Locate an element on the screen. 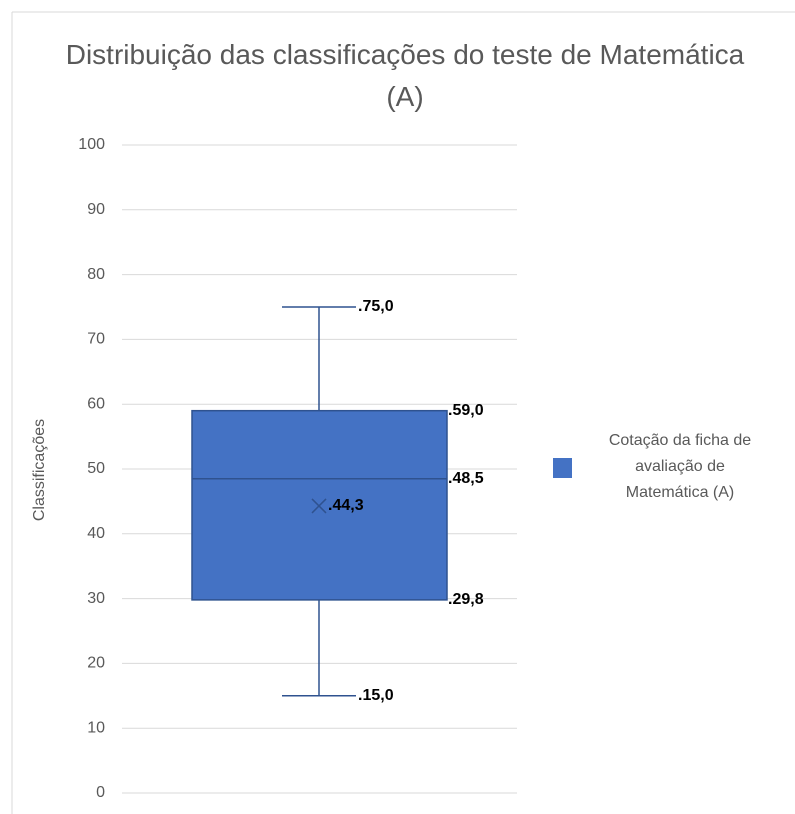 The image size is (795, 814). y-tick-label: 20 is located at coordinates (96, 663).